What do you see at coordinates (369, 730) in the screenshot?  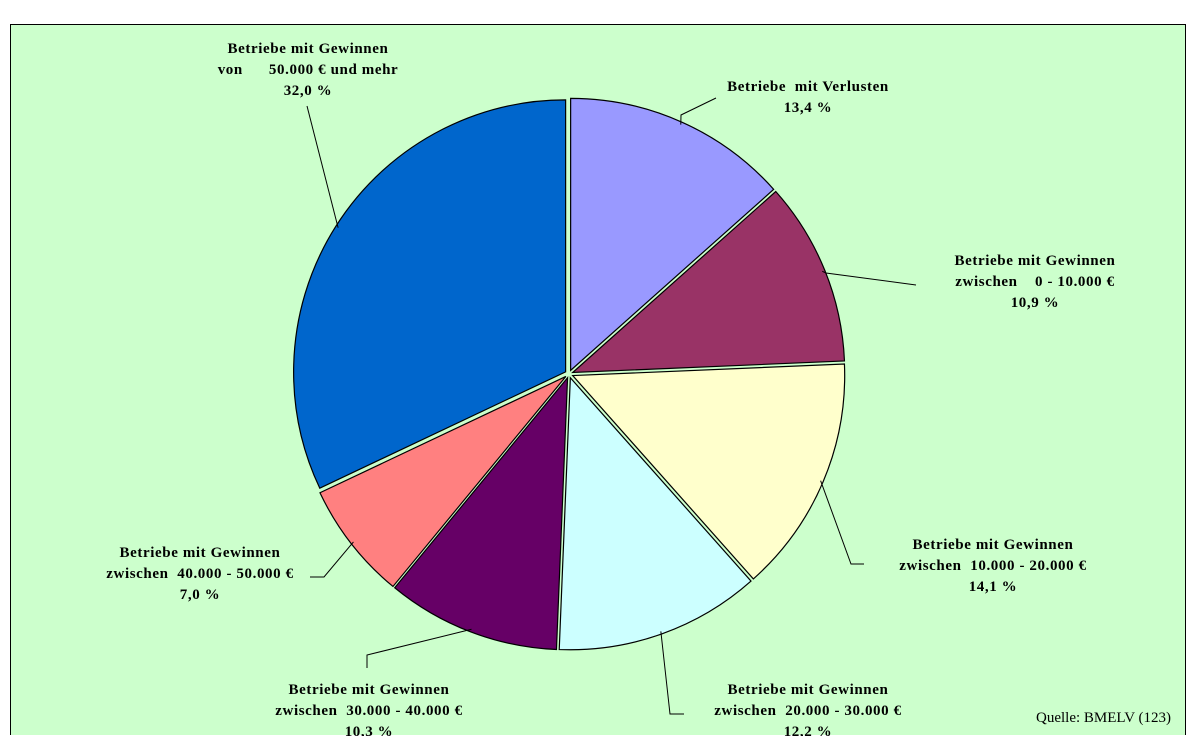 I see `slice-percent-label: 10,3 %` at bounding box center [369, 730].